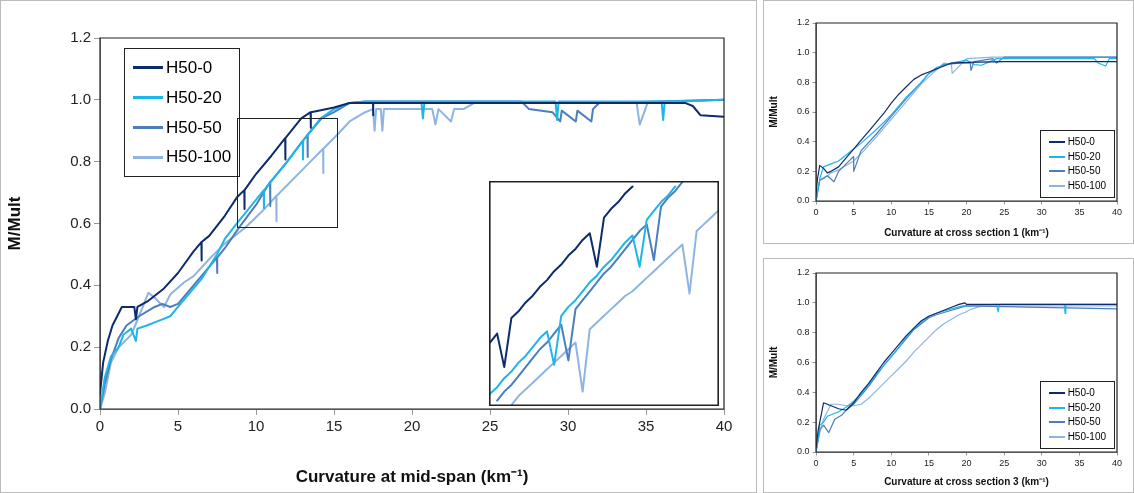 This screenshot has width=1134, height=493. What do you see at coordinates (966, 232) in the screenshot?
I see `x-axis-title: Curvature at cross section 1 (km⁻¹)` at bounding box center [966, 232].